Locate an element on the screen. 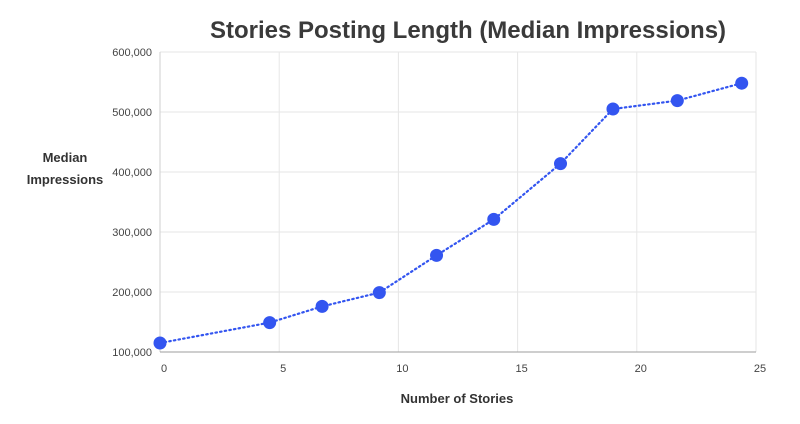 Image resolution: width=800 pixels, height=424 pixels. y-tick-label: 200,000 is located at coordinates (132, 293).